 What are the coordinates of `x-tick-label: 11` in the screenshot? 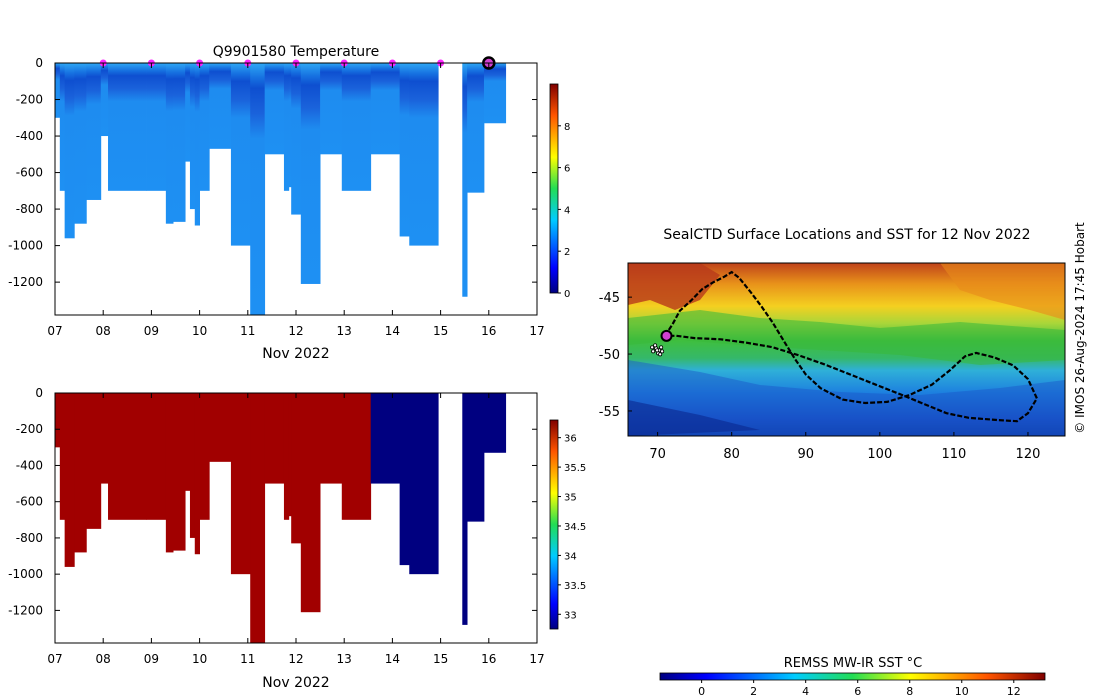 It's located at (247, 331).